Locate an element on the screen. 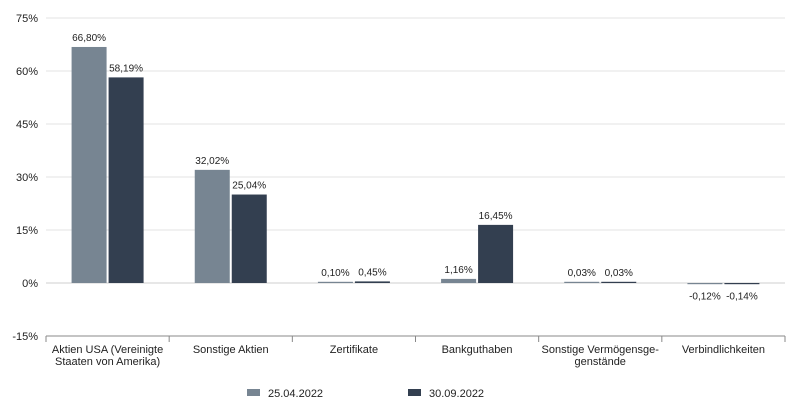 Image resolution: width=800 pixels, height=415 pixels. x-category-label: Bankguthaben is located at coordinates (477, 350).